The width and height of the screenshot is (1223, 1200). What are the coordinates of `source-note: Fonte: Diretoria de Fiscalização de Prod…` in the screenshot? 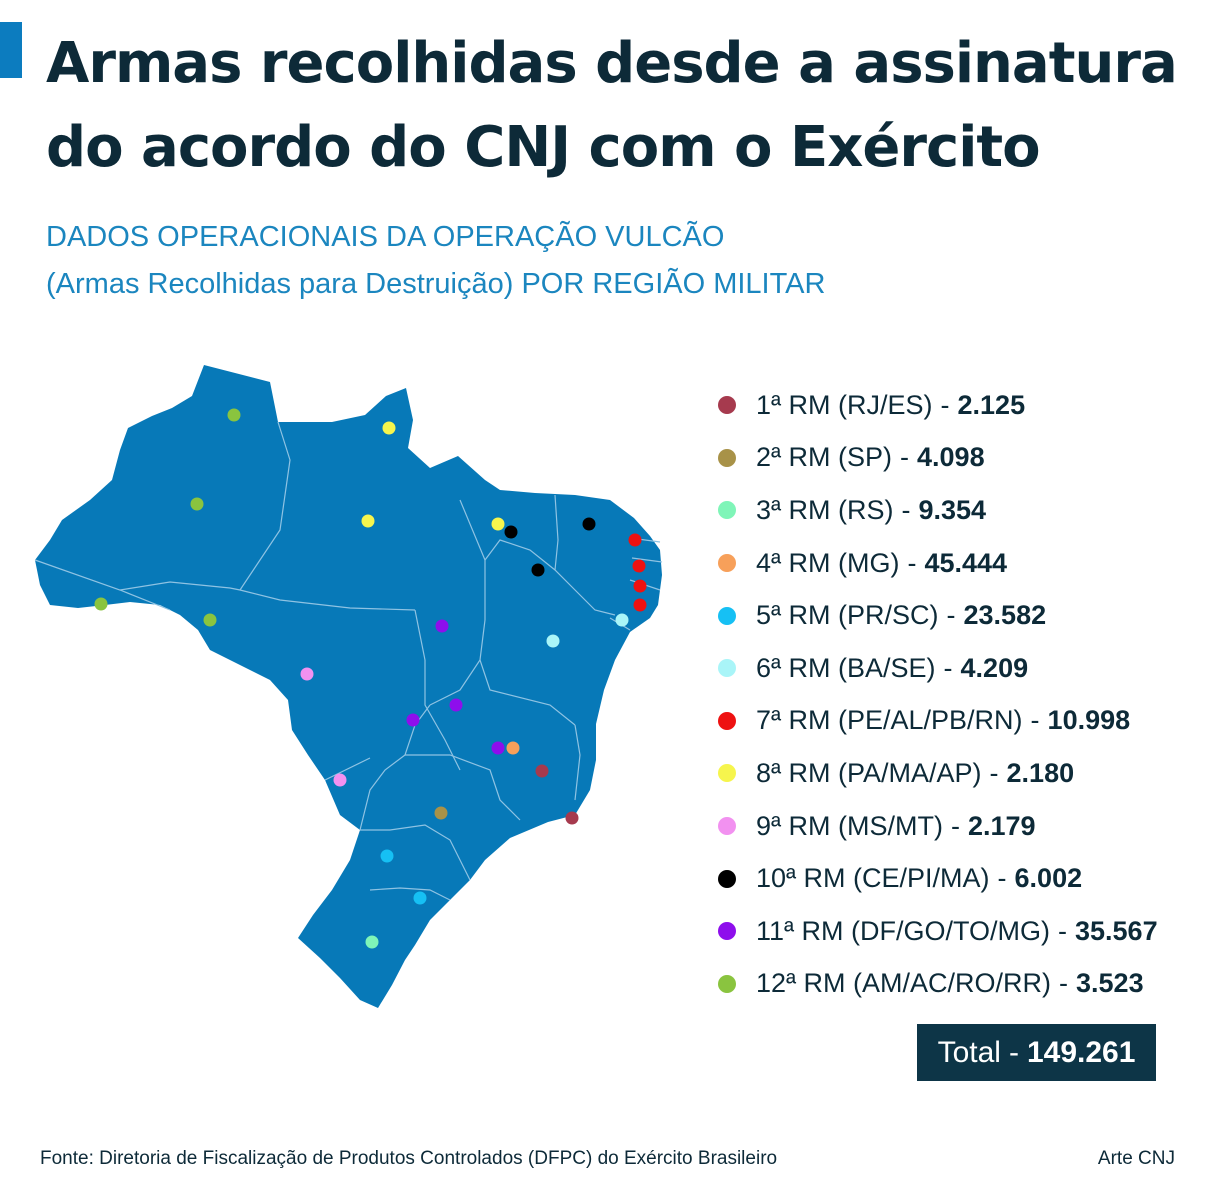 It's located at (409, 1158).